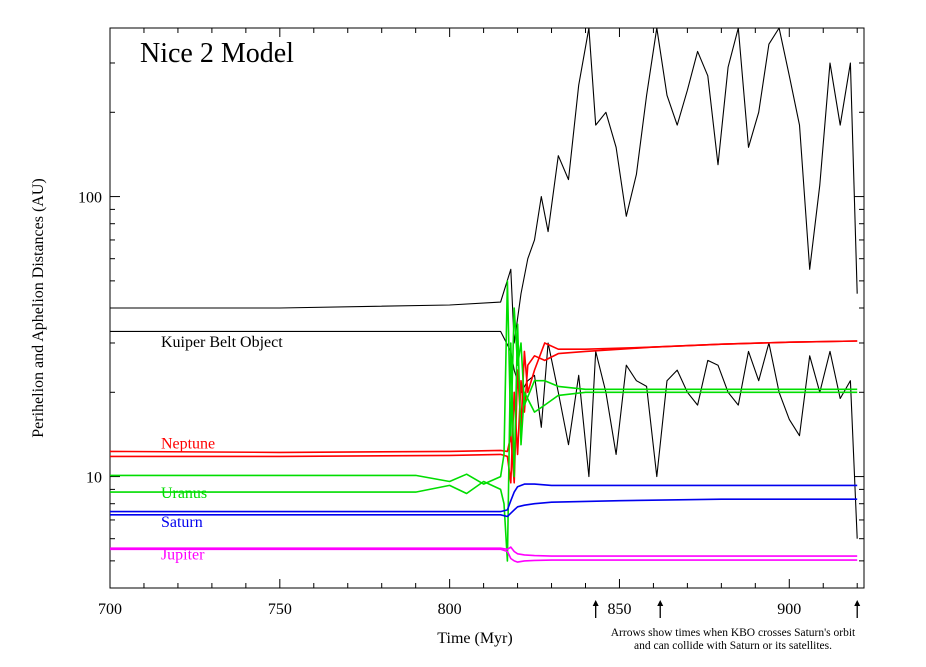 The image size is (926, 667). Describe the element at coordinates (280, 609) in the screenshot. I see `x-tick-label: 750` at that location.